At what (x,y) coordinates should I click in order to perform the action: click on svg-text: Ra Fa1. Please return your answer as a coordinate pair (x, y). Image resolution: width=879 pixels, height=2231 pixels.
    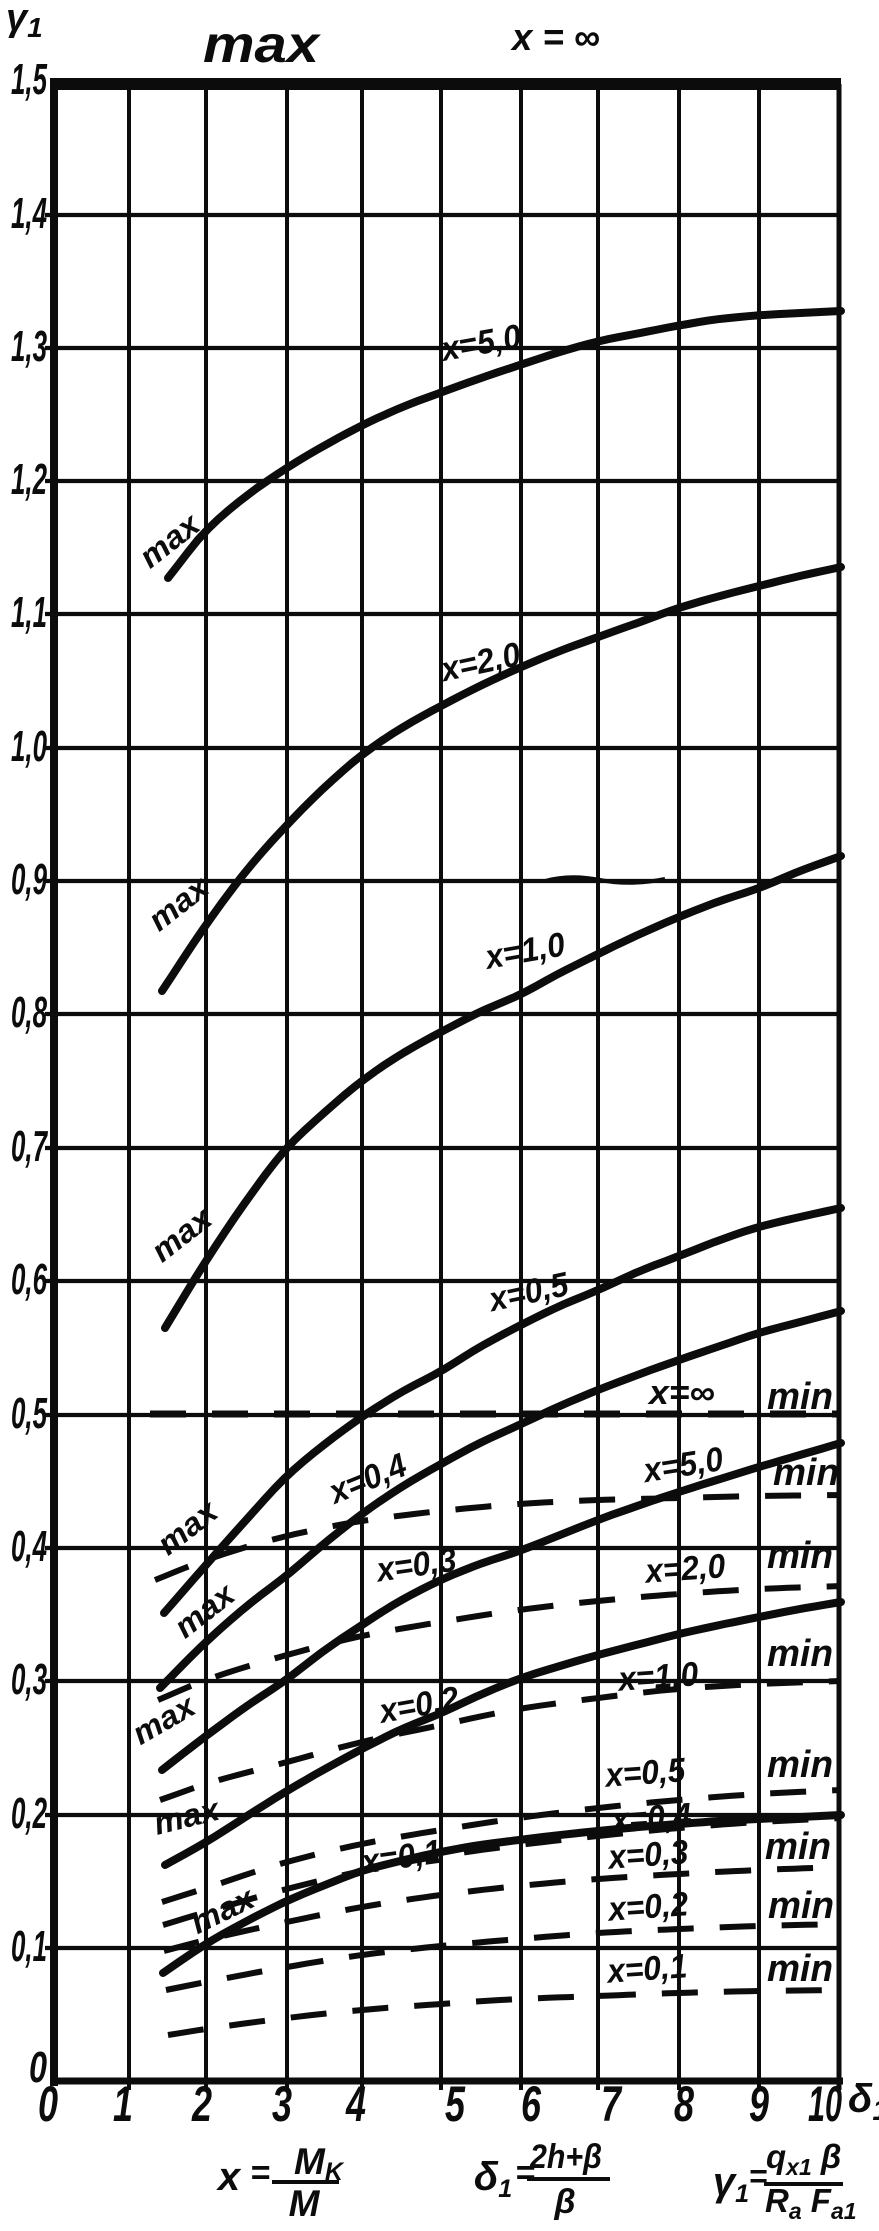
    Looking at the image, I should click on (811, 2203).